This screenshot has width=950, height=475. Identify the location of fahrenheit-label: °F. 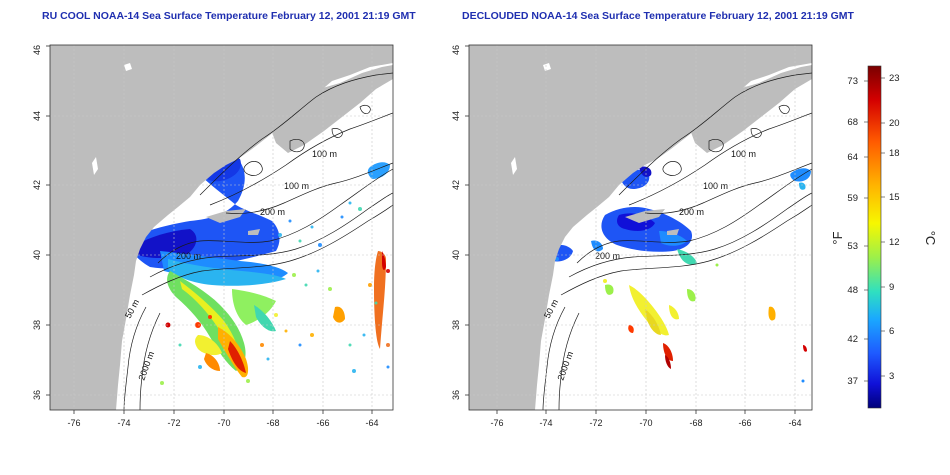
(837, 237).